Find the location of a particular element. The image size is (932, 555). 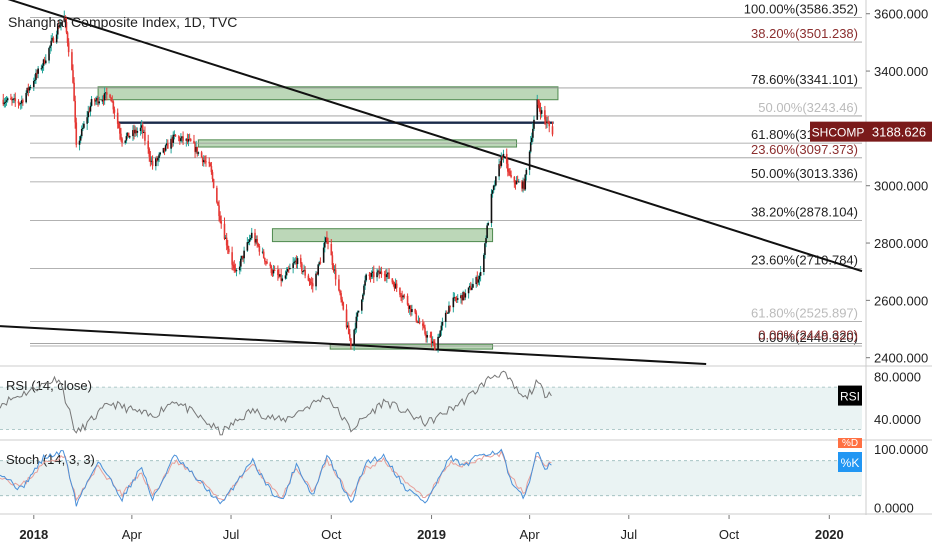

stoch-band is located at coordinates (431, 478).